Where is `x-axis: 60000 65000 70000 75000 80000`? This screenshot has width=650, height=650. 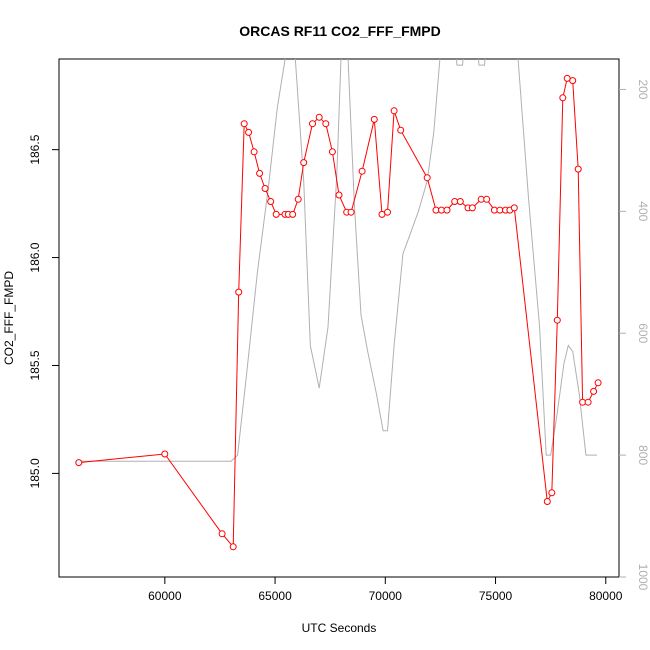
x-axis: 60000 65000 70000 75000 80000 is located at coordinates (385, 589).